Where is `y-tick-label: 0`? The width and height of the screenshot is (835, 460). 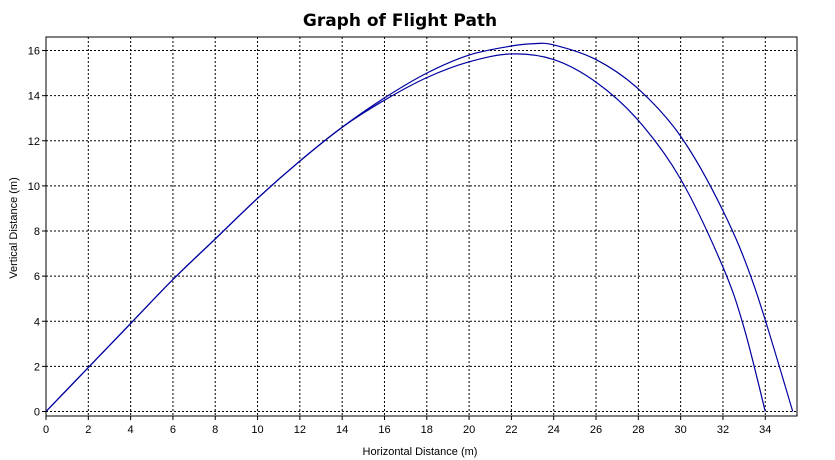 y-tick-label: 0 is located at coordinates (37, 412).